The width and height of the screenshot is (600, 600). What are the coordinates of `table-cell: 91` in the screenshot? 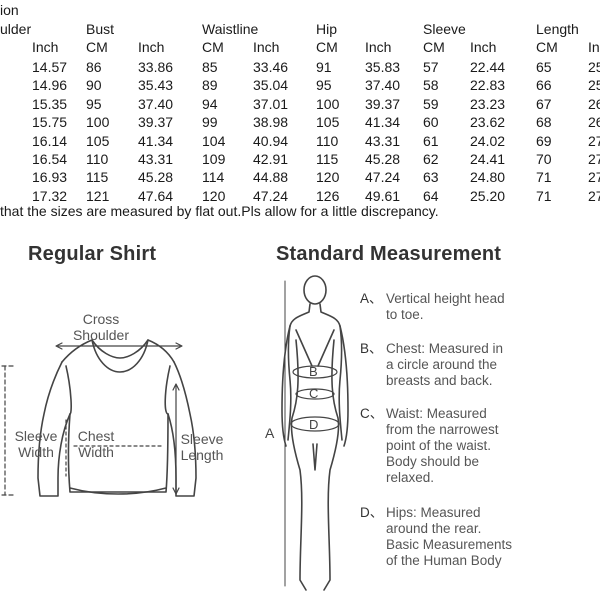 It's located at (324, 67).